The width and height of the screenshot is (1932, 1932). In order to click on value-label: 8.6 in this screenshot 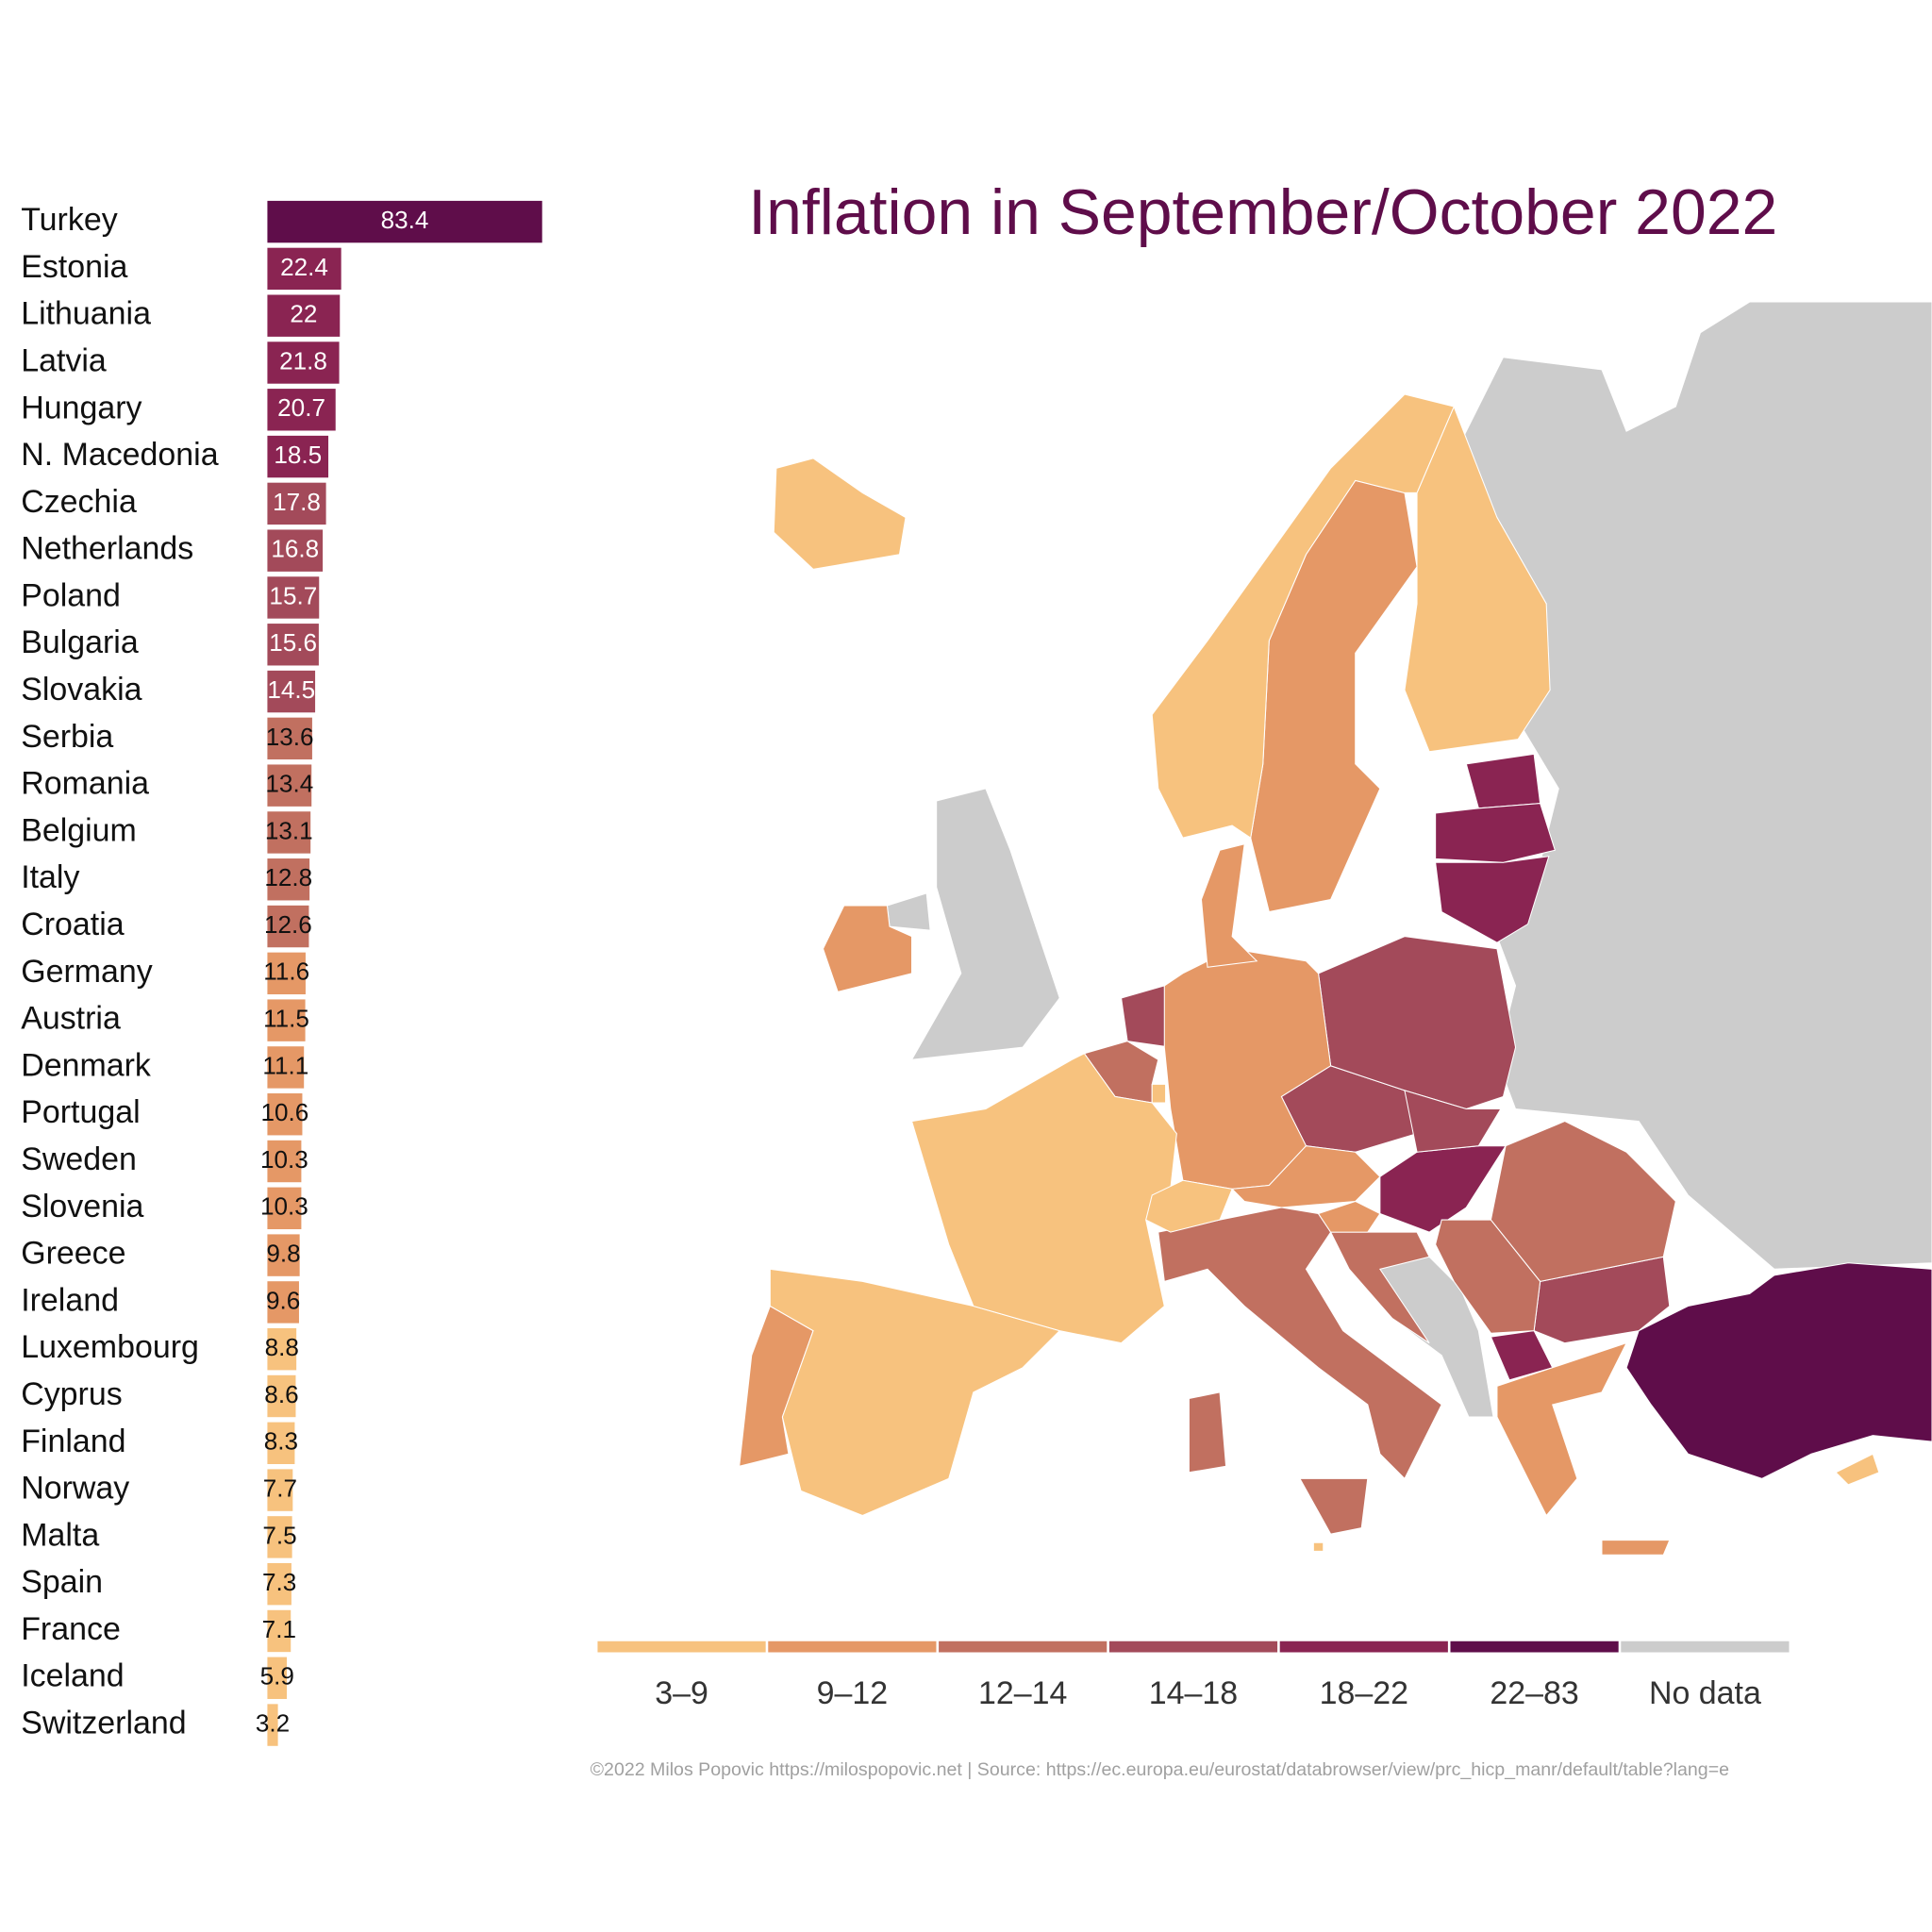, I will do `click(281, 1394)`.